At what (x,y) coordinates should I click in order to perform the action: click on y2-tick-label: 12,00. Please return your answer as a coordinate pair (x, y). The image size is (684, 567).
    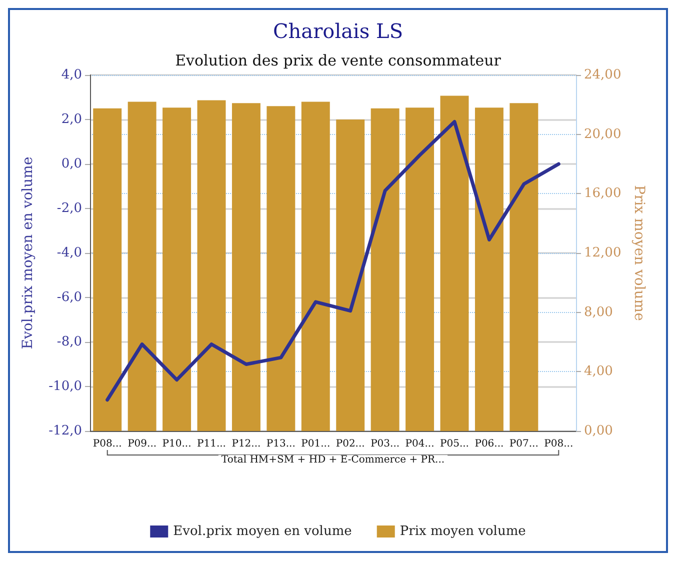
    Looking at the image, I should click on (603, 253).